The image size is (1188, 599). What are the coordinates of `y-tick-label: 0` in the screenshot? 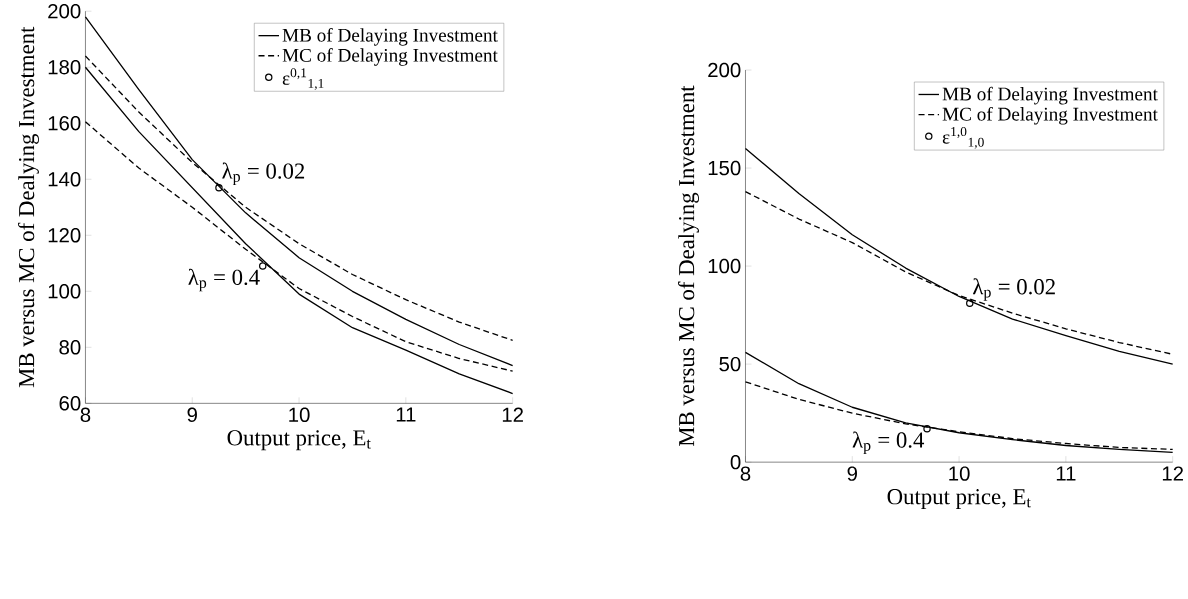 It's located at (735, 462).